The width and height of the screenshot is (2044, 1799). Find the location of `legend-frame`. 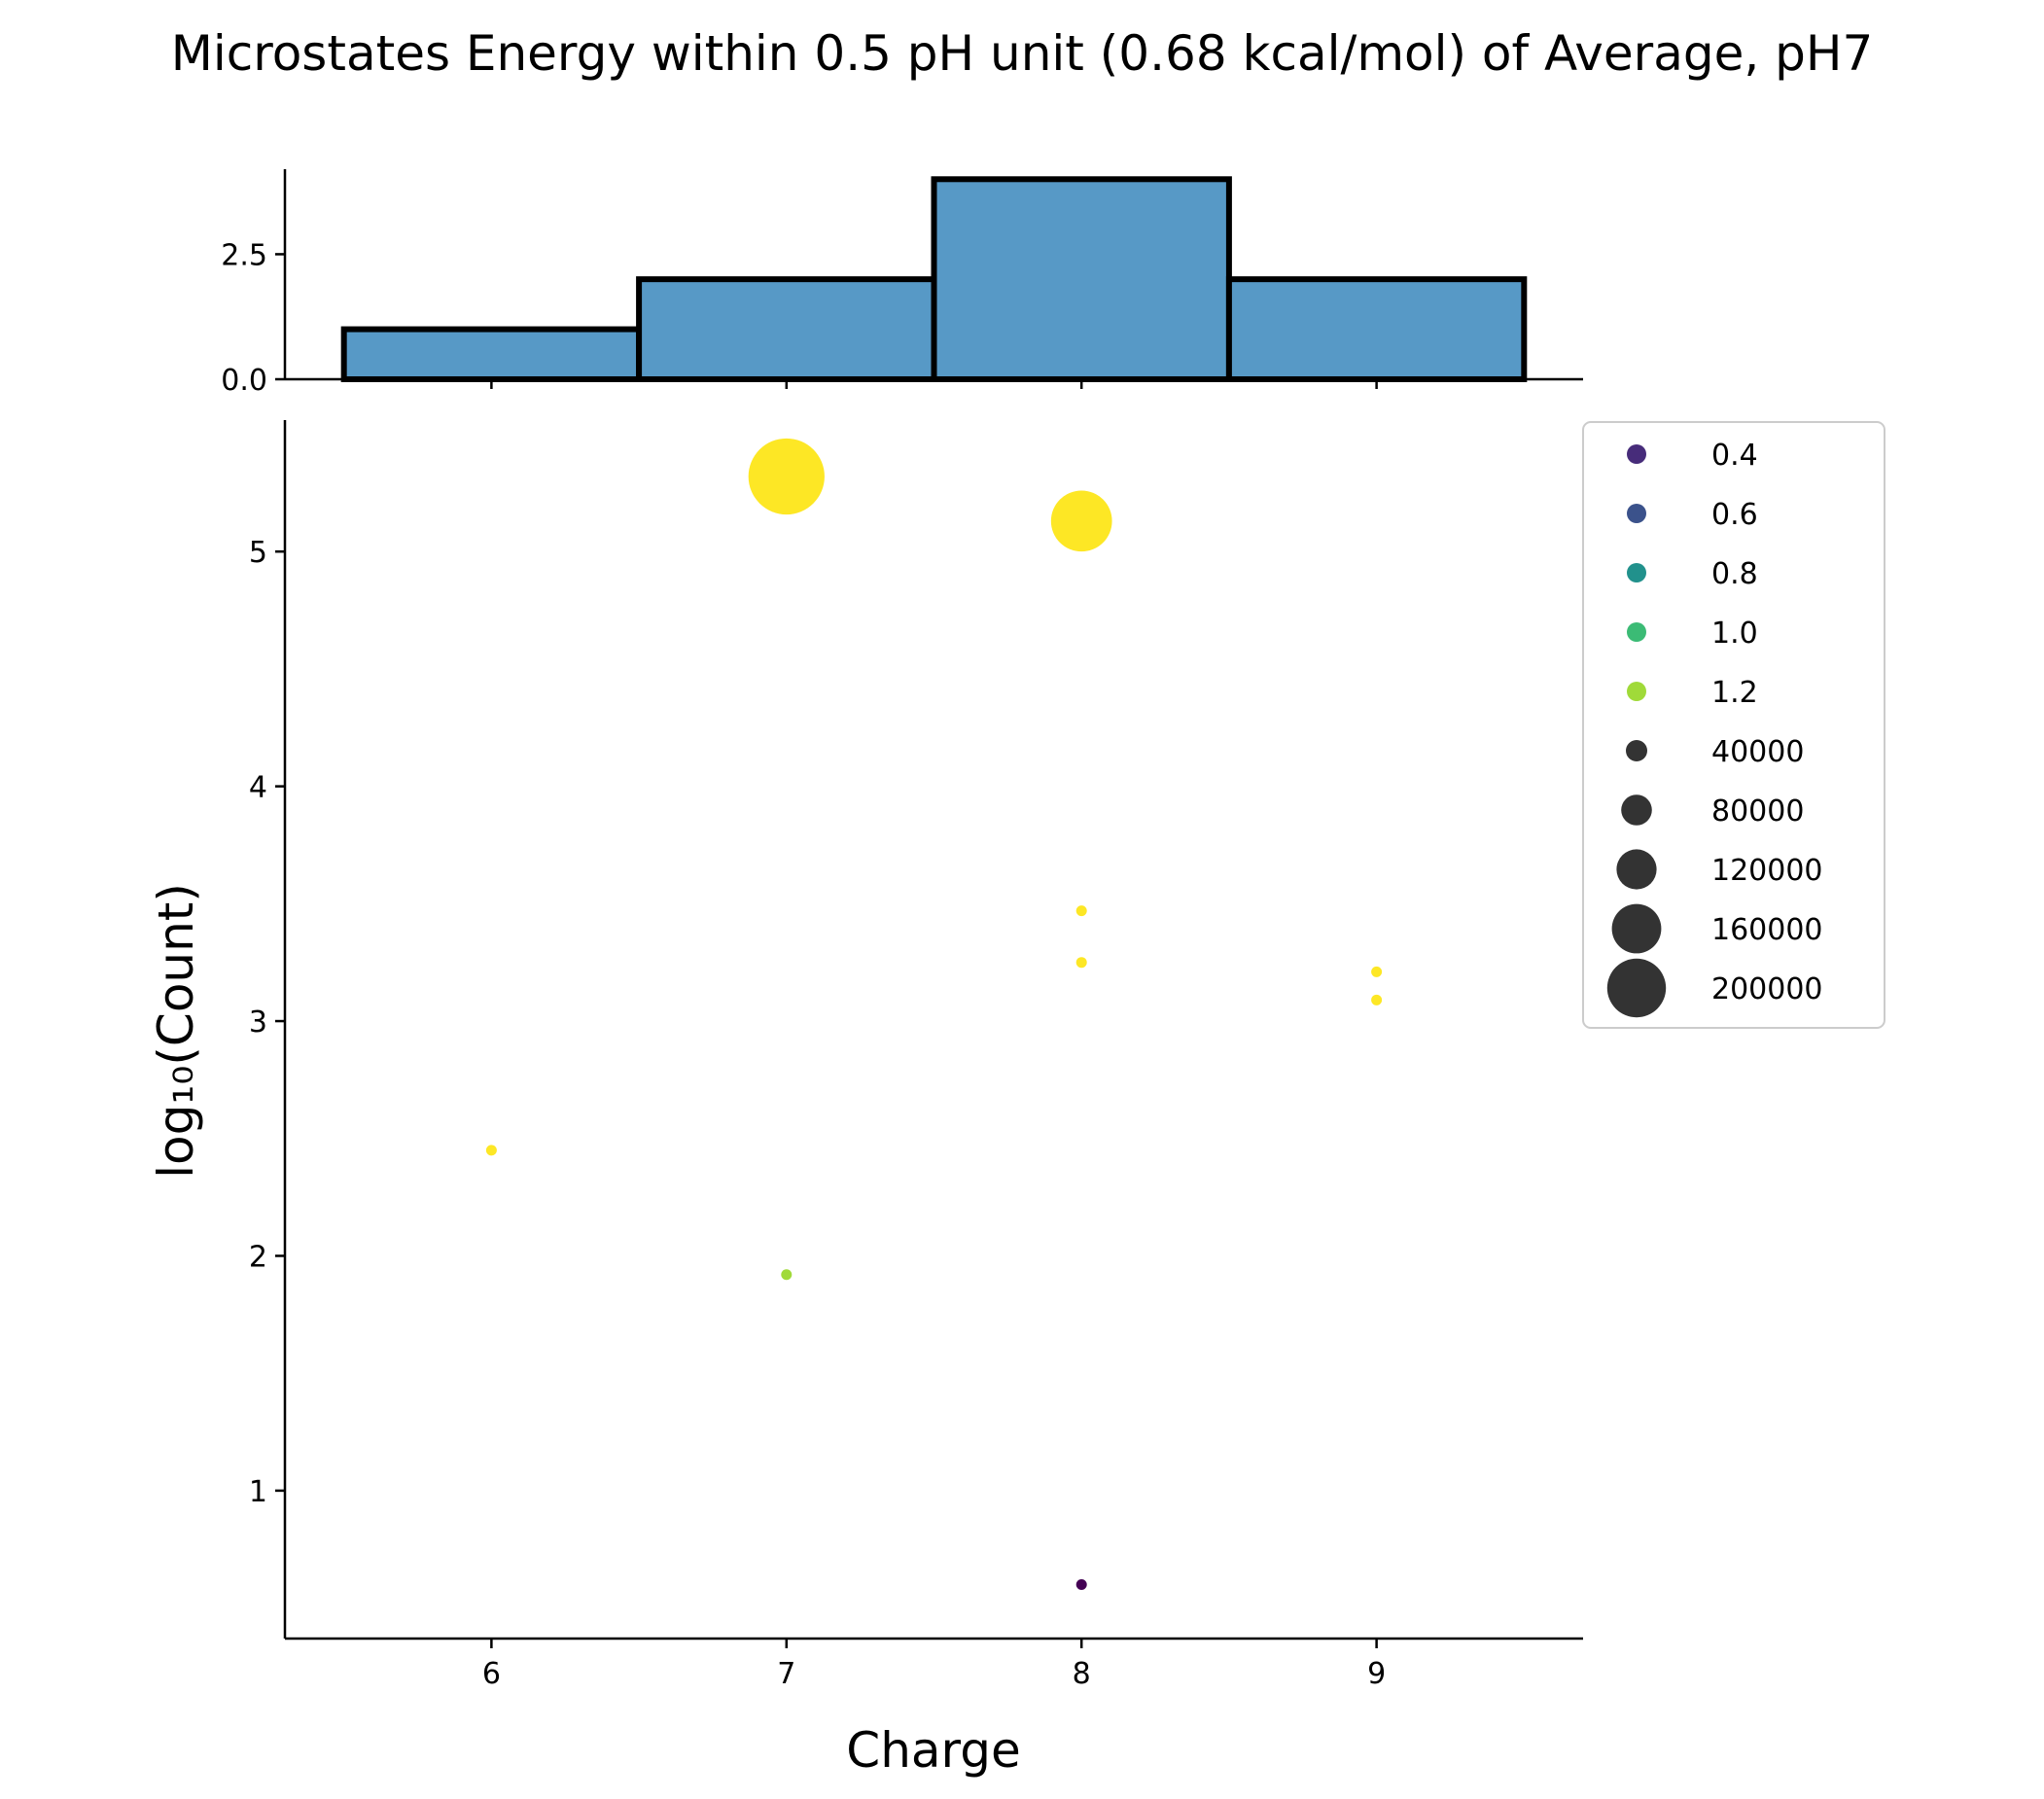

legend-frame is located at coordinates (1734, 725).